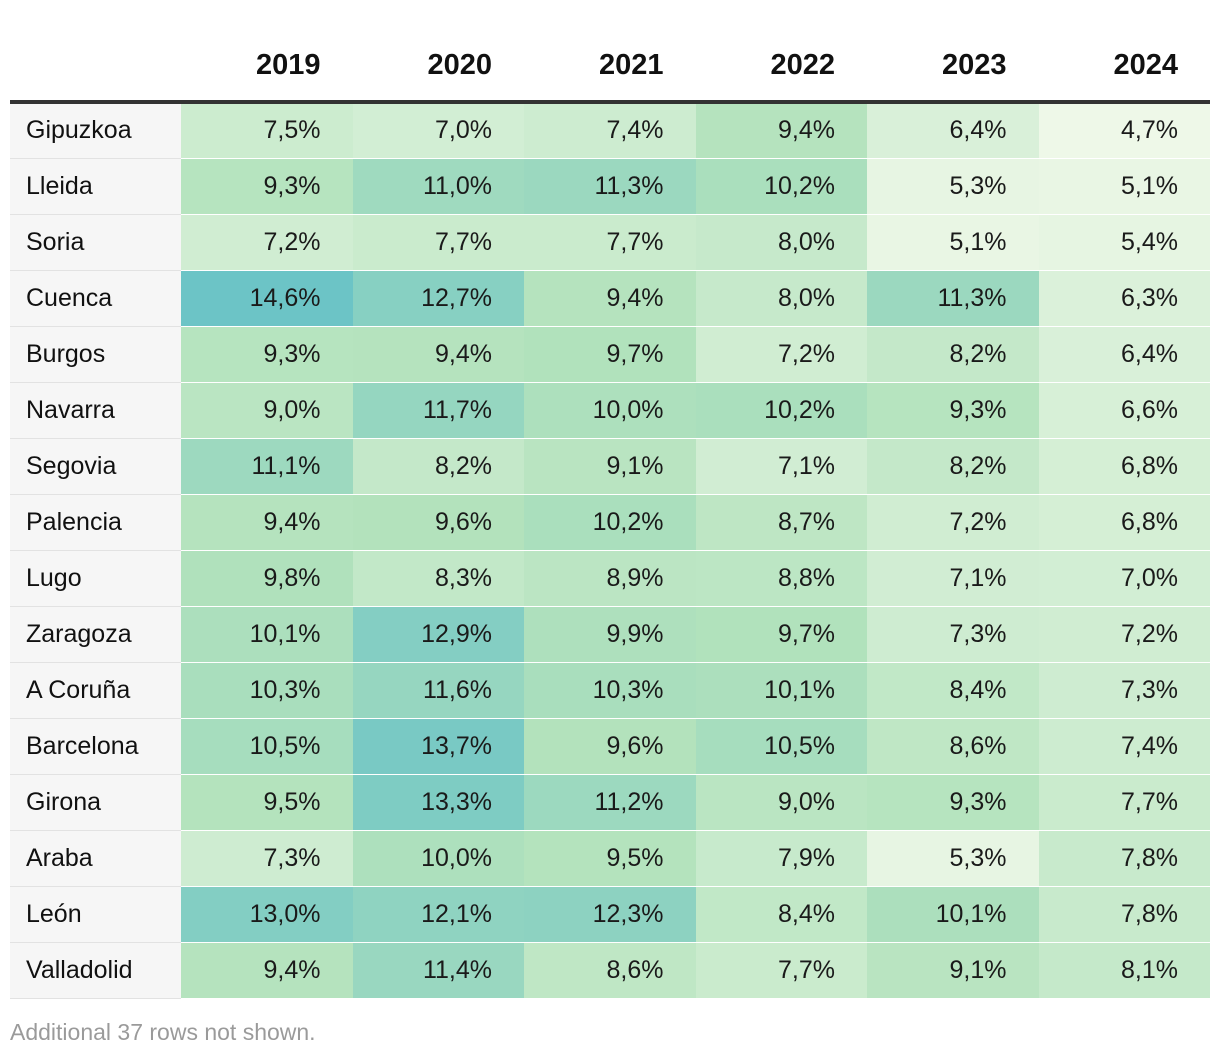  I want to click on row-label: Navarra, so click(95, 410).